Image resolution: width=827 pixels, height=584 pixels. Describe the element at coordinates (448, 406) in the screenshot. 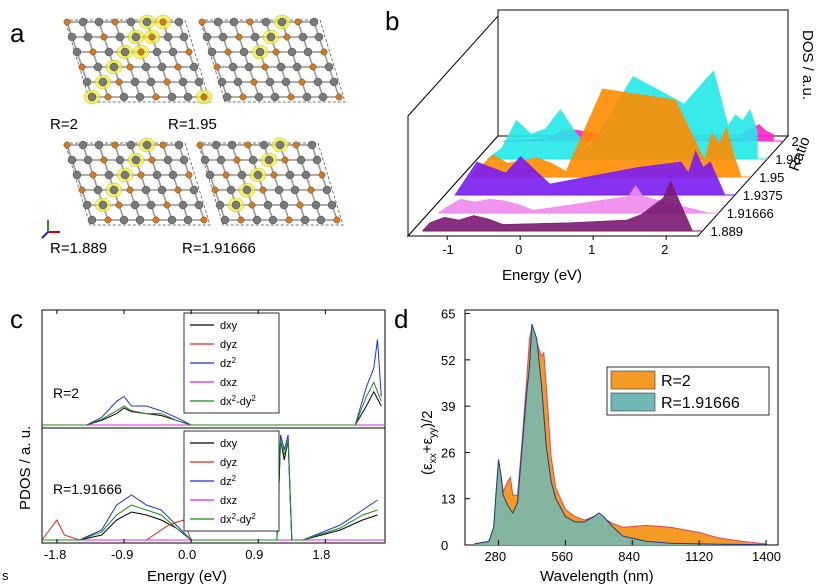

I see `y-tick-label: 39` at that location.